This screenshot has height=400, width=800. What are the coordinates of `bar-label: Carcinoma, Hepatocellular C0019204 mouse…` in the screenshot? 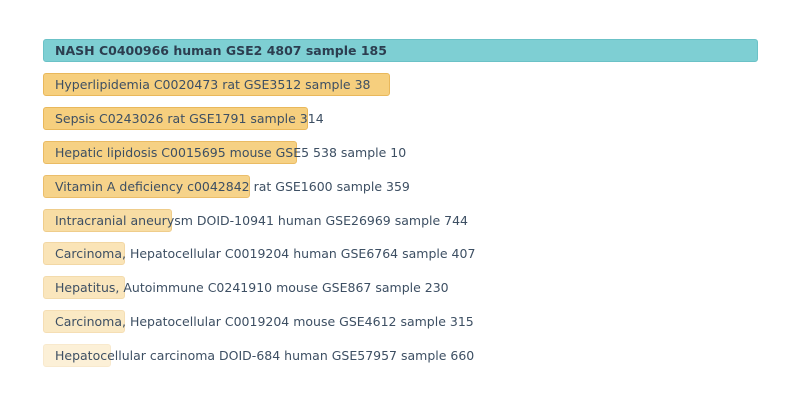 It's located at (264, 322).